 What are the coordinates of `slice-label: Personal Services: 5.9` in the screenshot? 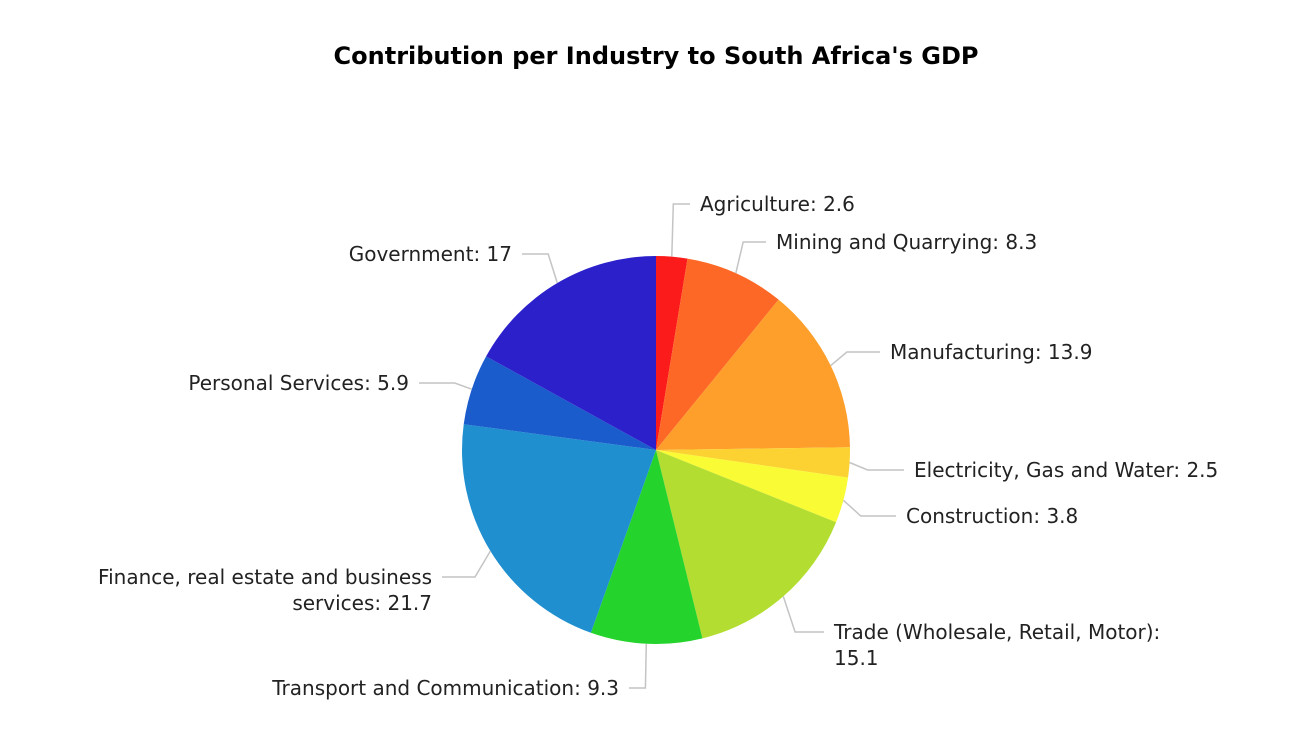 It's located at (298, 383).